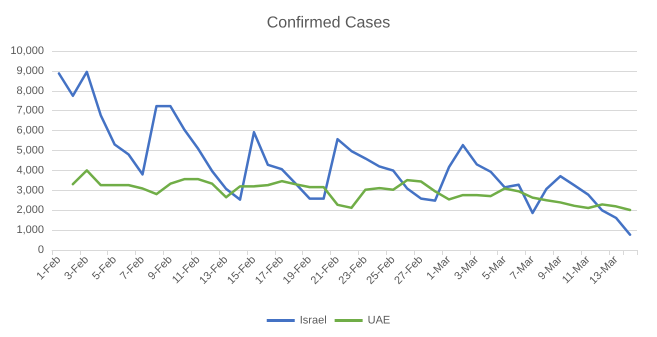 Image resolution: width=657 pixels, height=337 pixels. I want to click on y-tick-label: 10,000, so click(27, 51).